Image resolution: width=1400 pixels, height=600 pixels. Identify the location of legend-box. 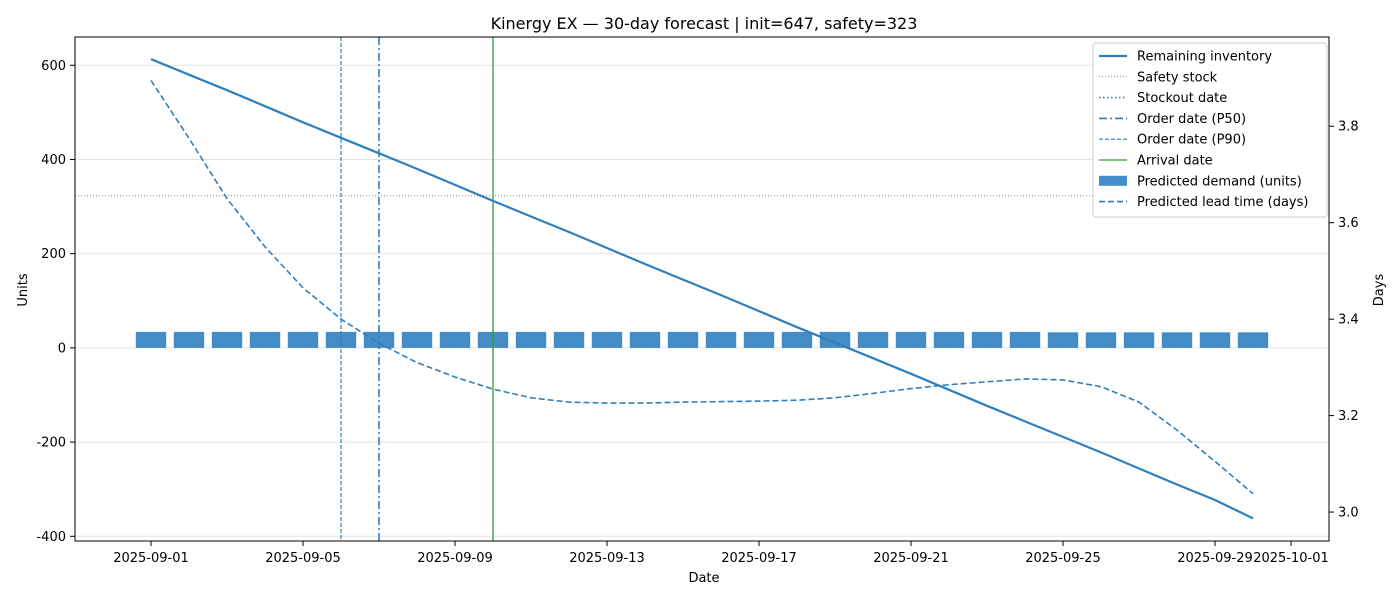
(1210, 130).